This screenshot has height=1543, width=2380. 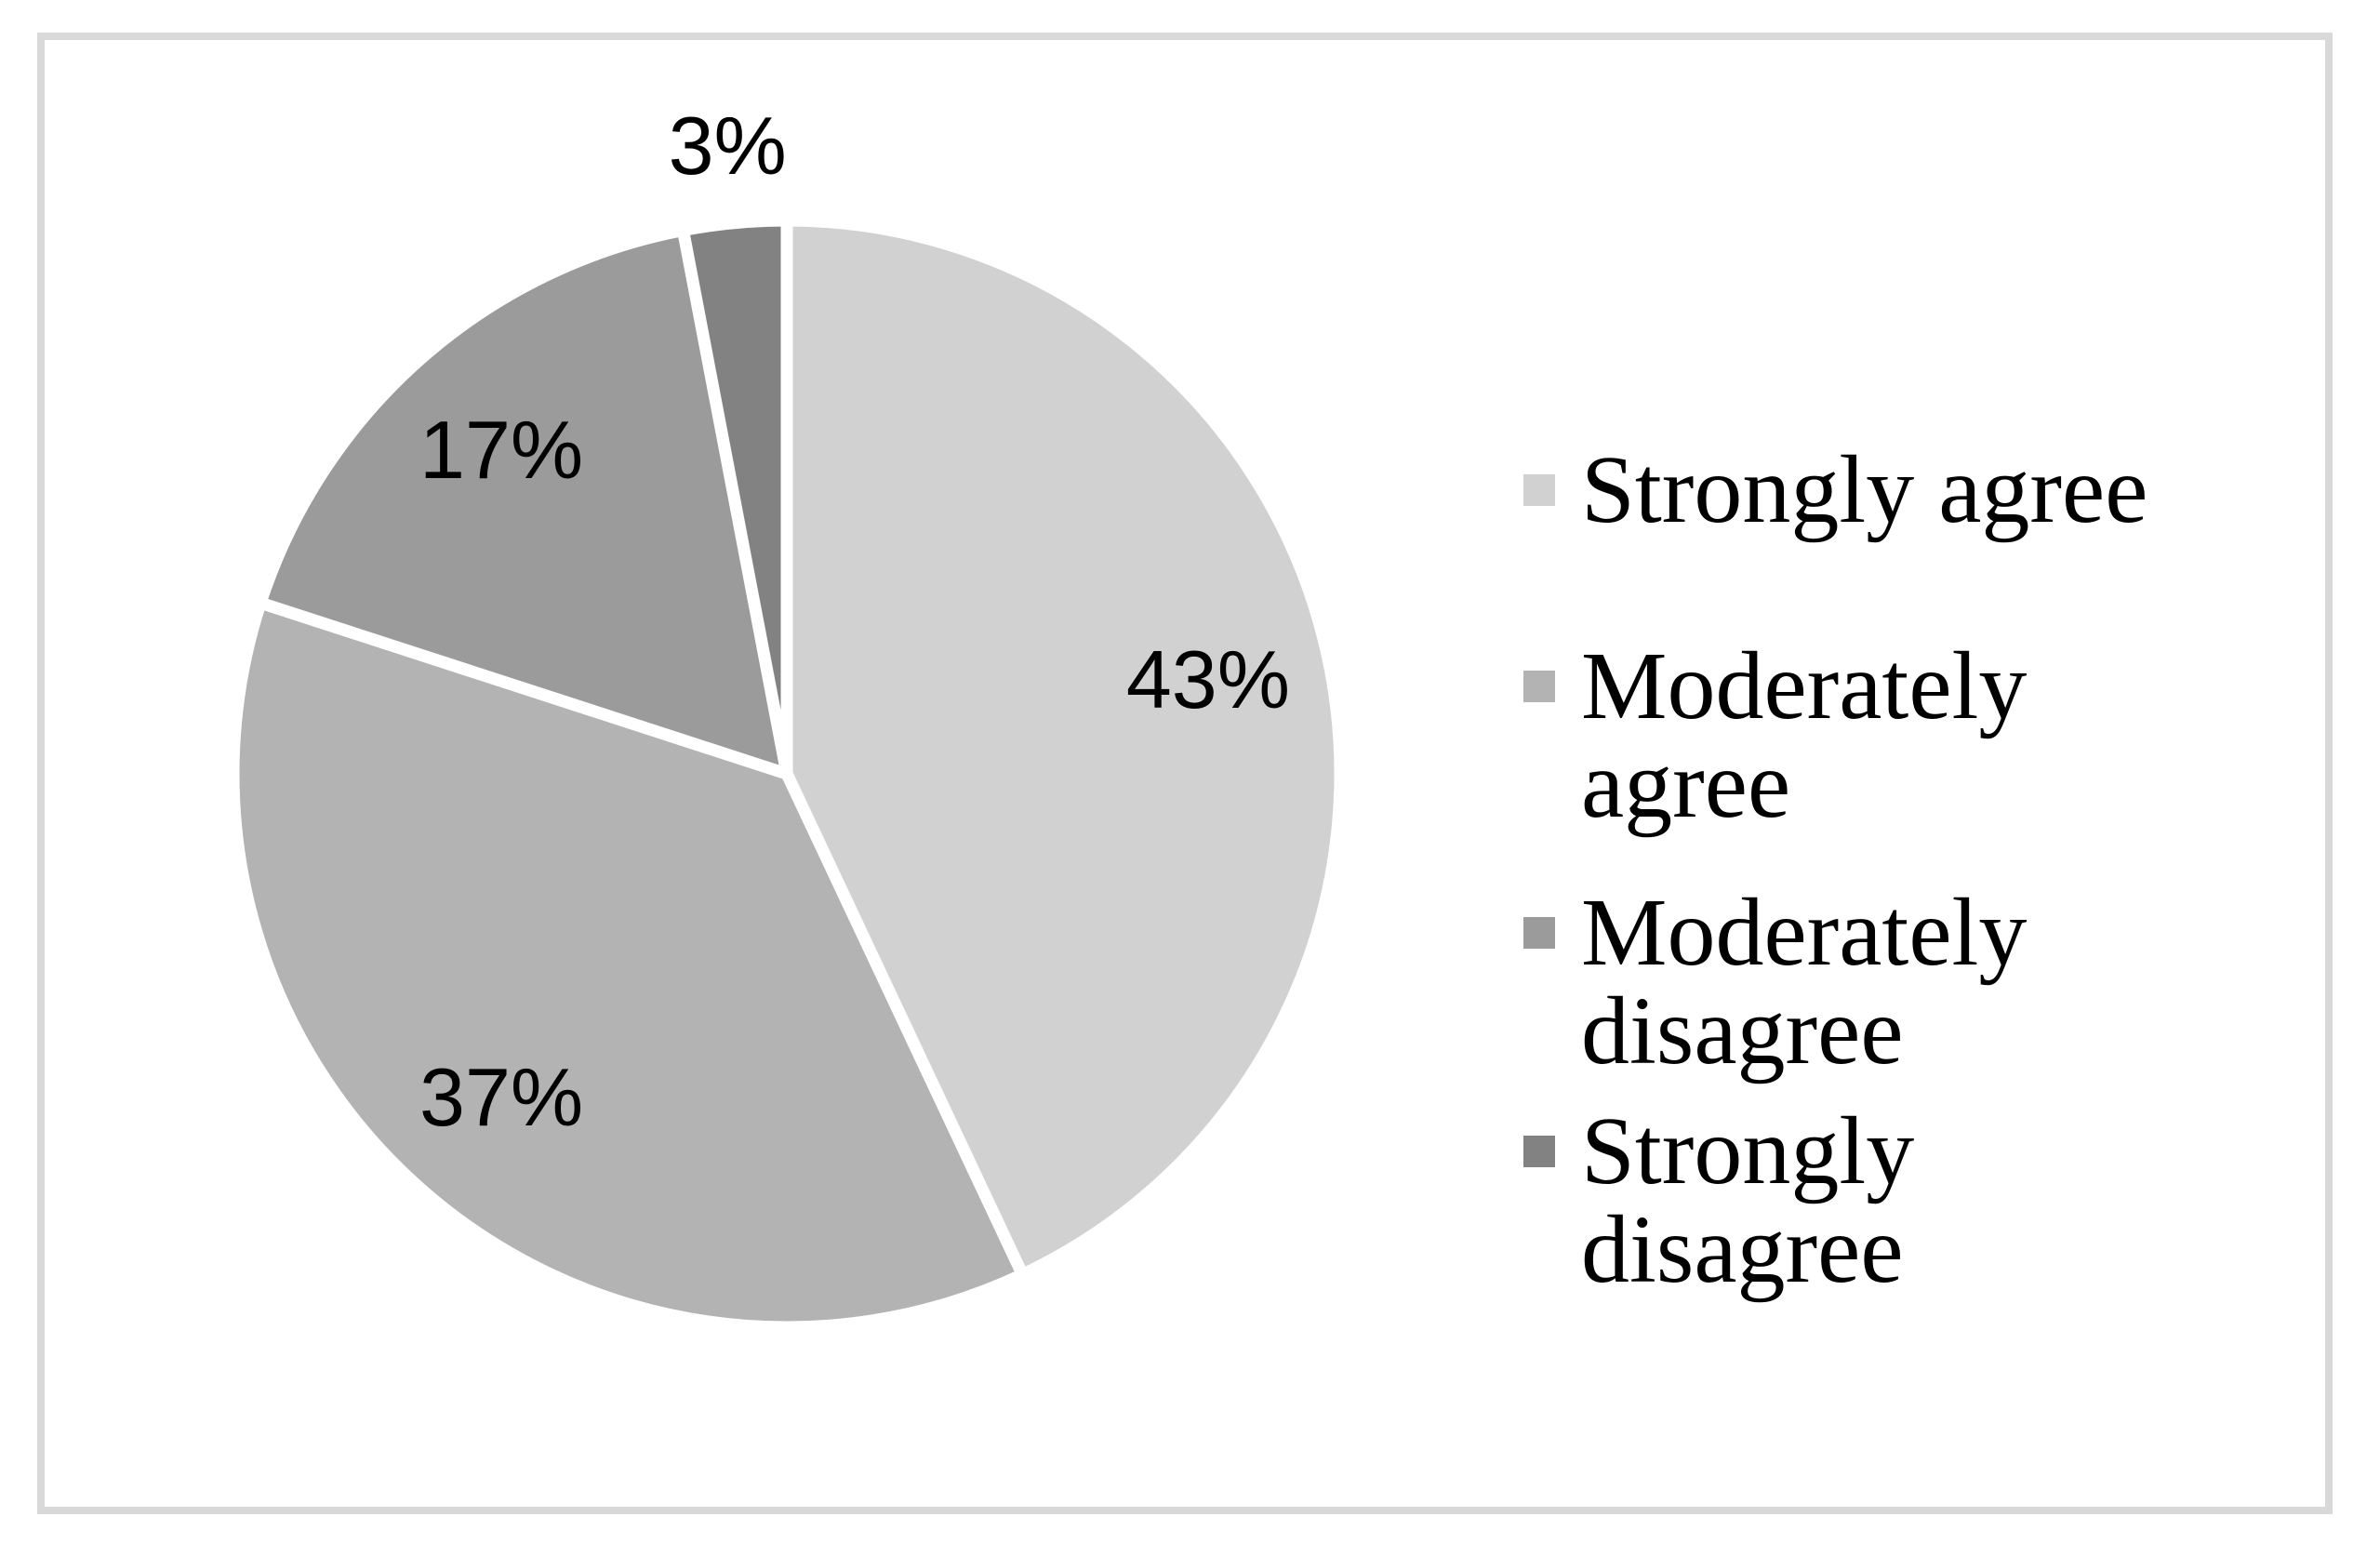 I want to click on pie-slice-strongly-disagree, so click(x=734, y=495).